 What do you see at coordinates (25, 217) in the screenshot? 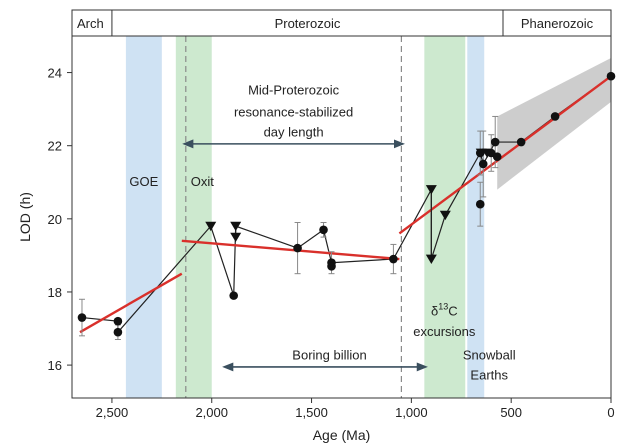
I see `y-axis-label: LOD (h)` at bounding box center [25, 217].